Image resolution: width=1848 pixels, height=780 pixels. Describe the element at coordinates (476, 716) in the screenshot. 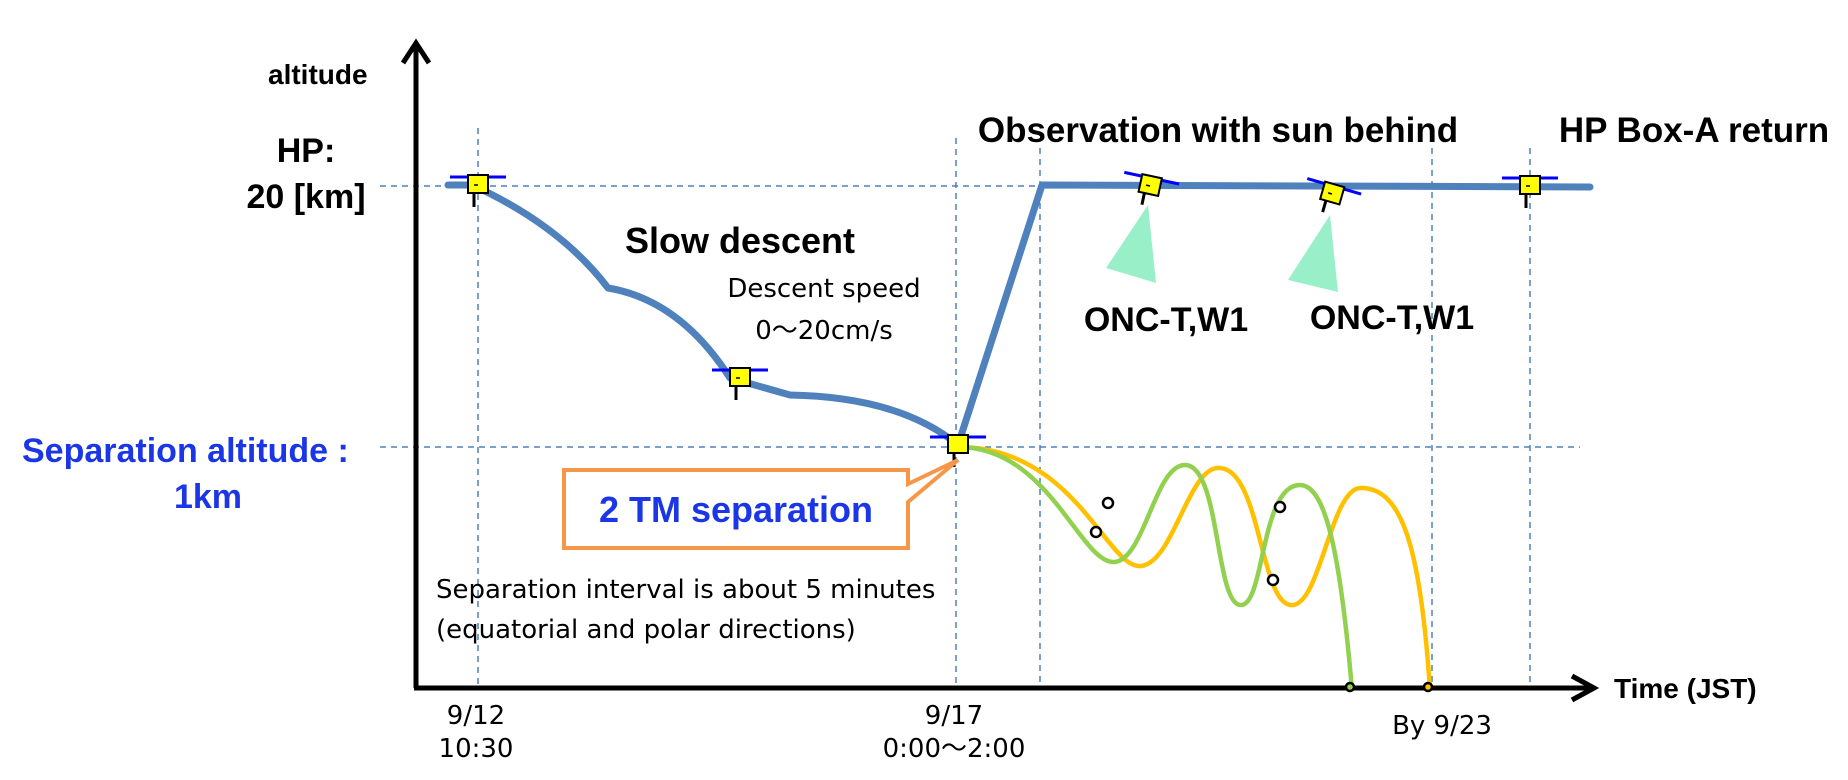

I see `time-tick-9-12: 9/12` at that location.